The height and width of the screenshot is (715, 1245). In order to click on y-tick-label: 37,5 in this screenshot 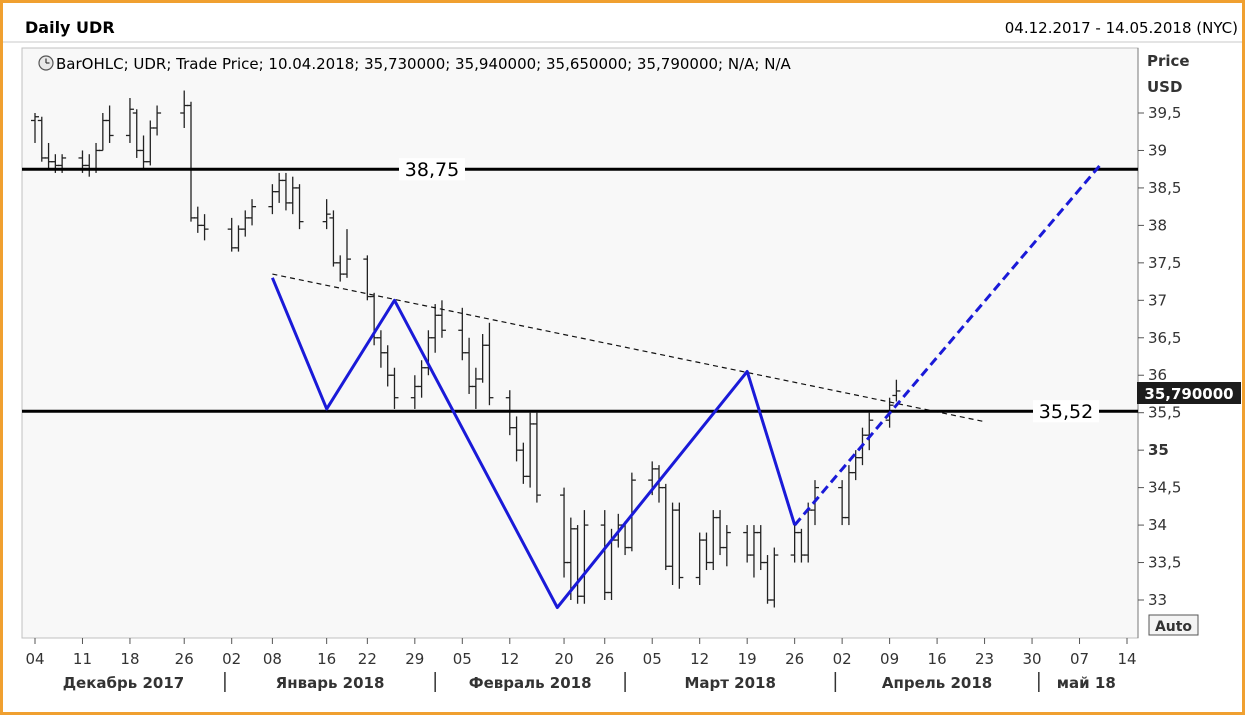, I will do `click(1164, 263)`.